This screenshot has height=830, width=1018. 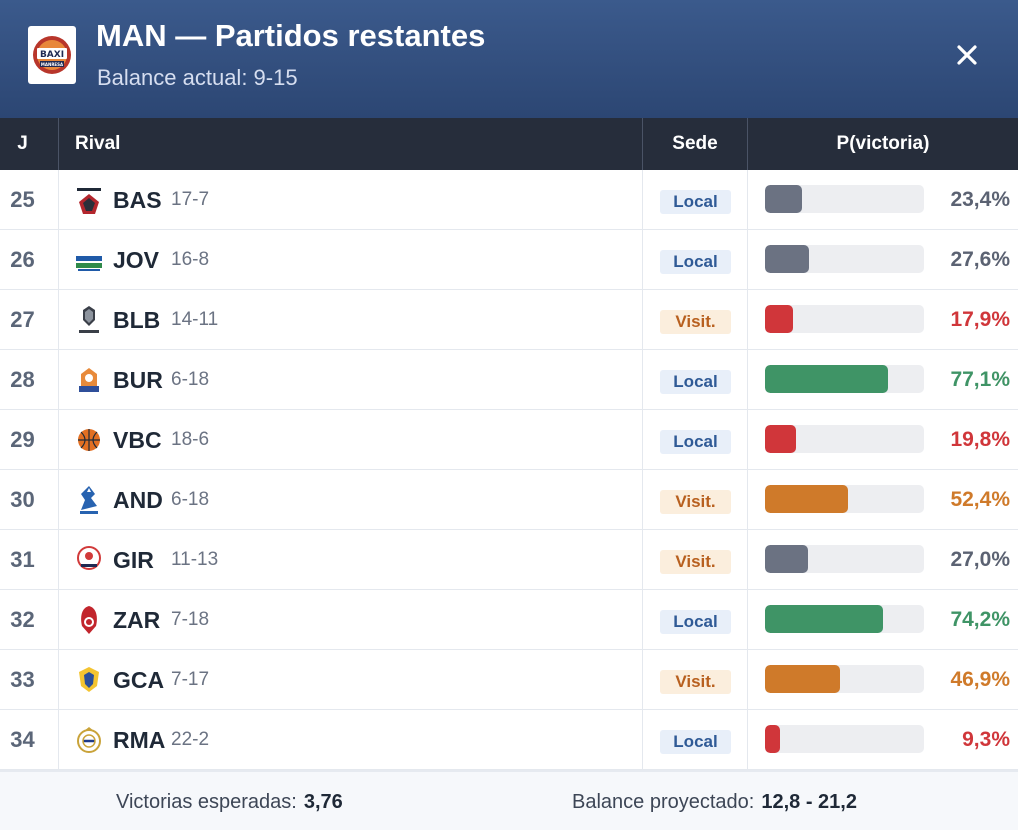 I want to click on real-madrid-logo, so click(x=89, y=740).